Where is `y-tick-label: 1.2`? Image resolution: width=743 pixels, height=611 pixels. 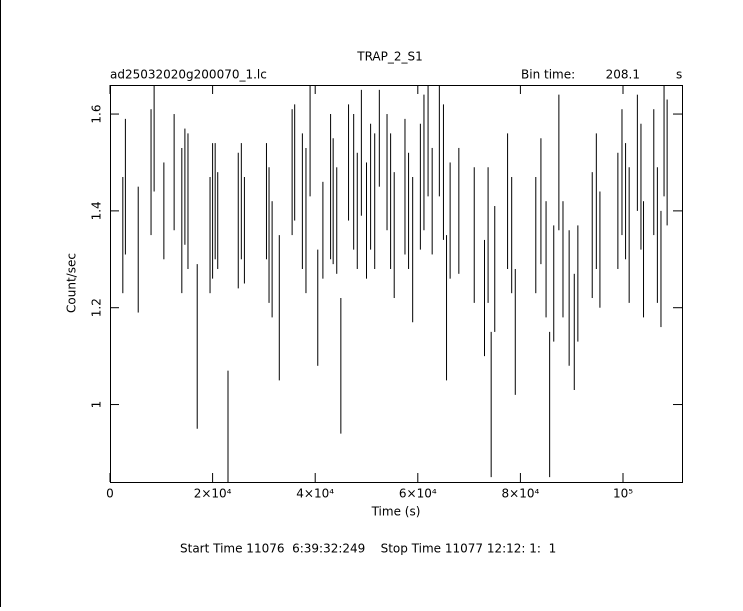 y-tick-label: 1.2 is located at coordinates (97, 307).